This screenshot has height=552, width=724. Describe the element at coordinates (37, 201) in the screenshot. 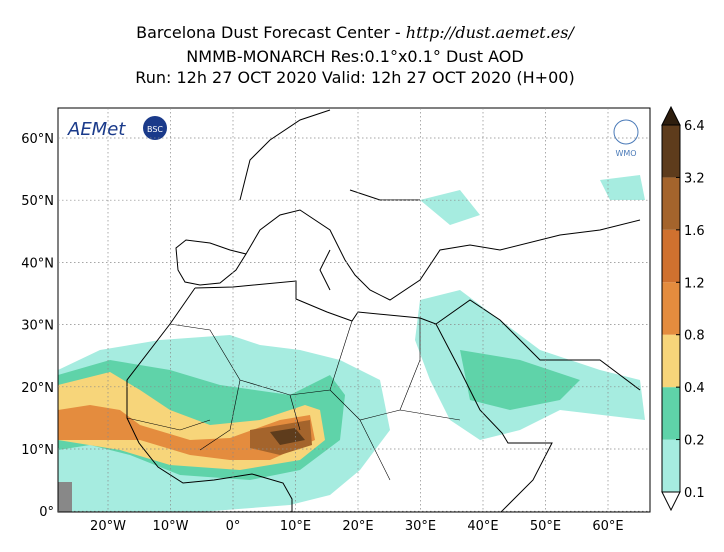

I see `lat-label: 50°N` at that location.